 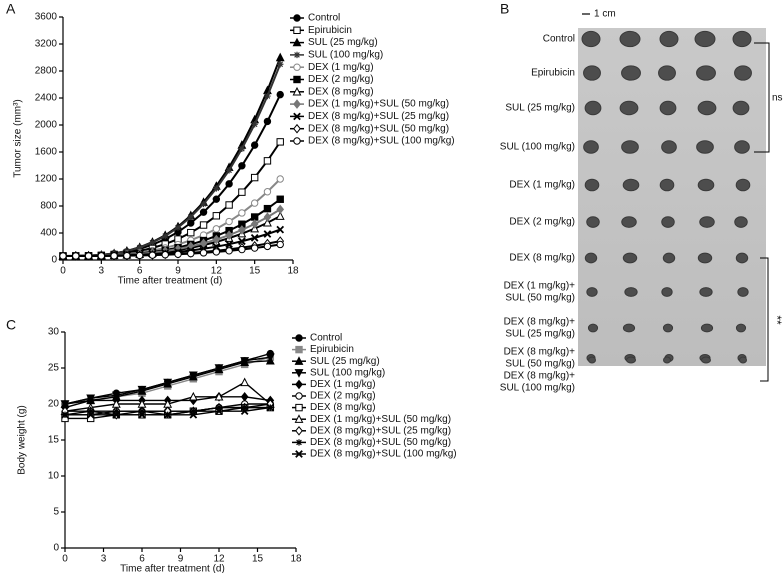 I want to click on ns-bracket, so click(x=762, y=97).